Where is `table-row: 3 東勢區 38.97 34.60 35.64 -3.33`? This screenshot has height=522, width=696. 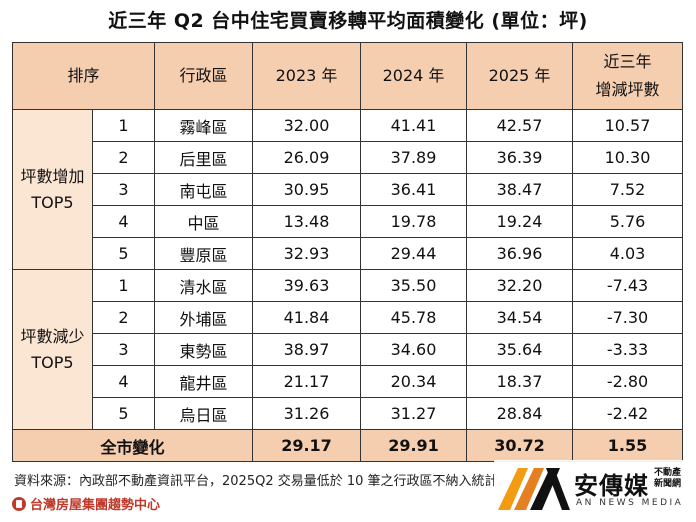 table-row: 3 東勢區 38.97 34.60 35.64 -3.33 is located at coordinates (348, 349).